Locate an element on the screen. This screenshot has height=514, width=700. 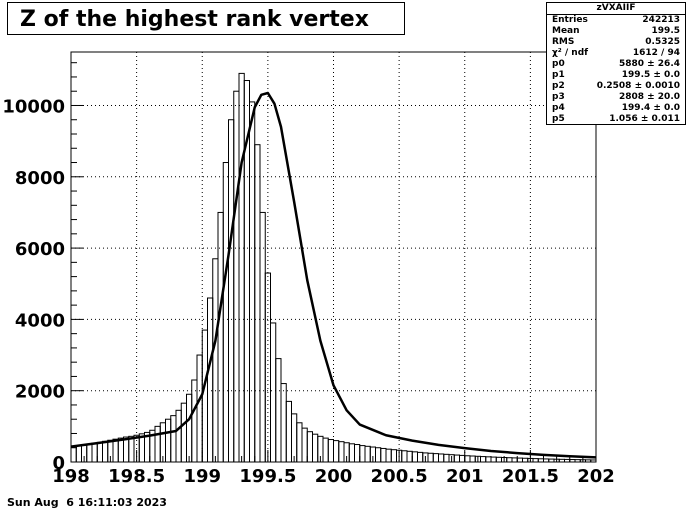
y-tick-label: 6000 is located at coordinates (40, 249).